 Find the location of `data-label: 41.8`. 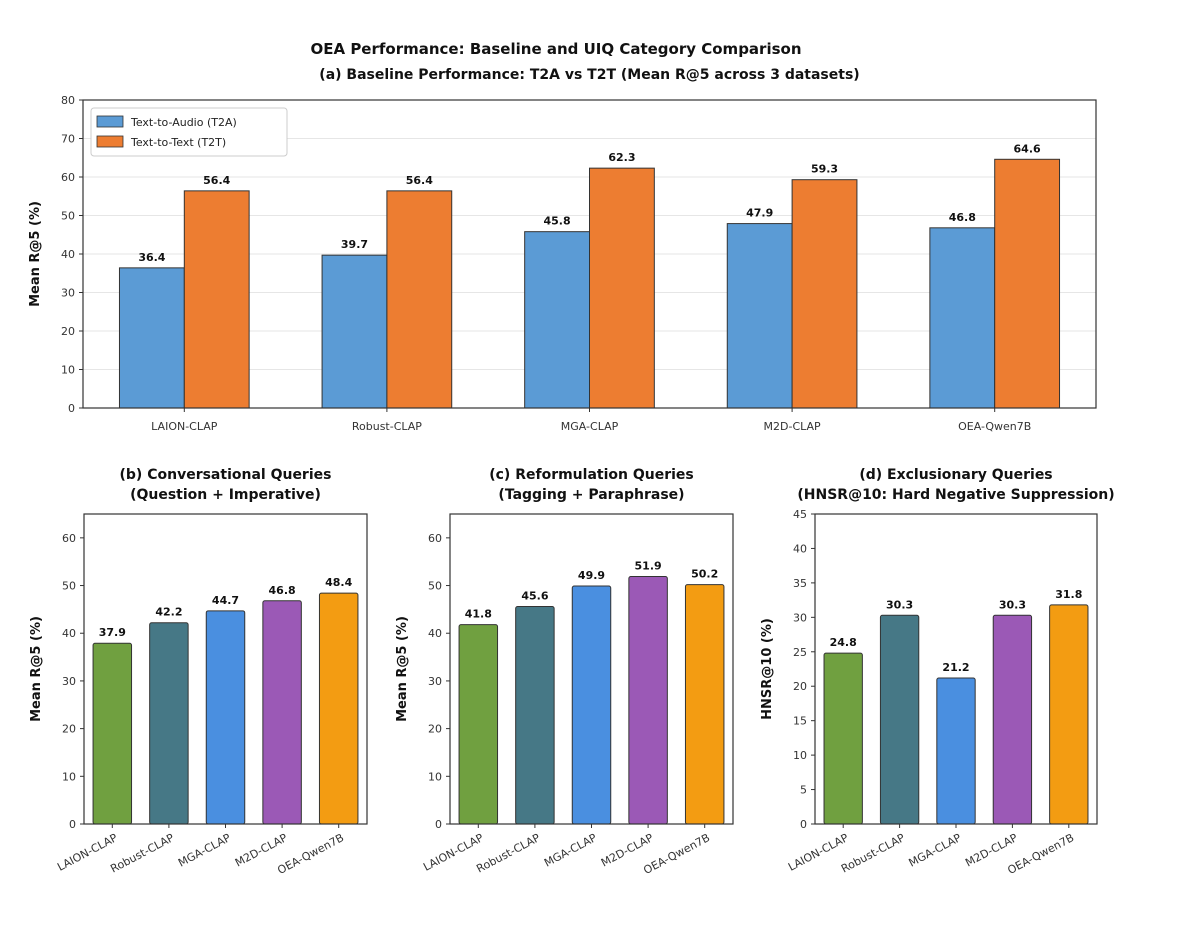

data-label: 41.8 is located at coordinates (478, 614).